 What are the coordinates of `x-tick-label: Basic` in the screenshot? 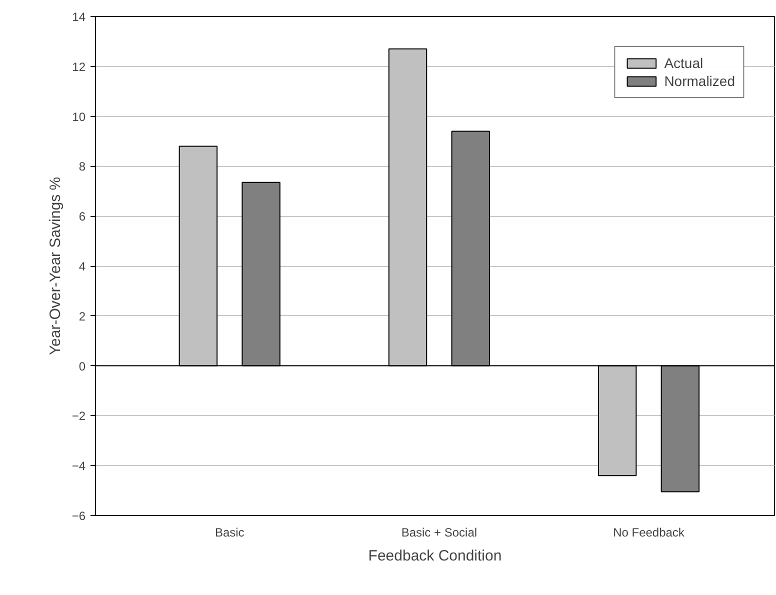 It's located at (229, 533).